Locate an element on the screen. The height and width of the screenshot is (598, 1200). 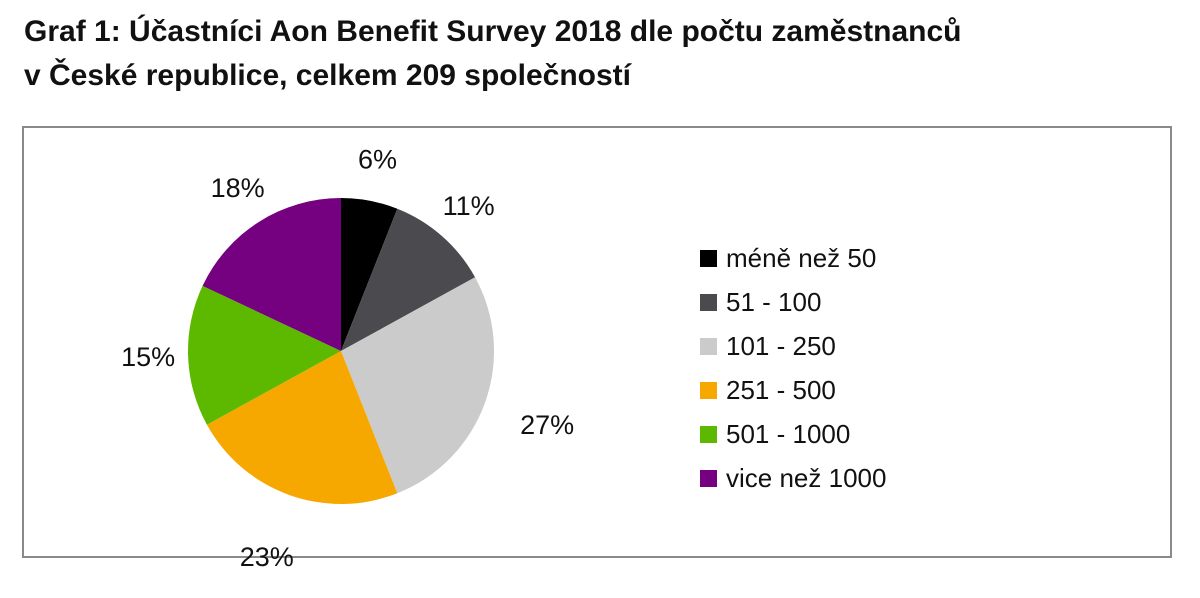
legend-item-501-1000: 501 - 1000 is located at coordinates (793, 434).